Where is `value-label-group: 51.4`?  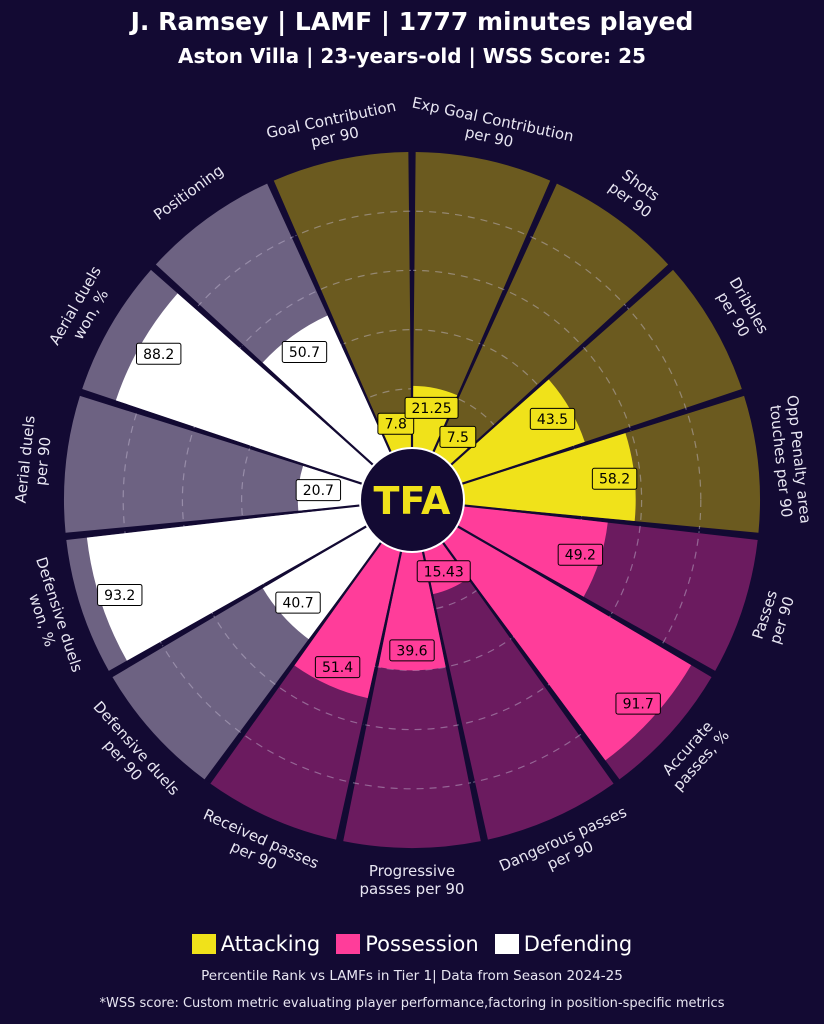
value-label-group: 51.4 is located at coordinates (337, 667).